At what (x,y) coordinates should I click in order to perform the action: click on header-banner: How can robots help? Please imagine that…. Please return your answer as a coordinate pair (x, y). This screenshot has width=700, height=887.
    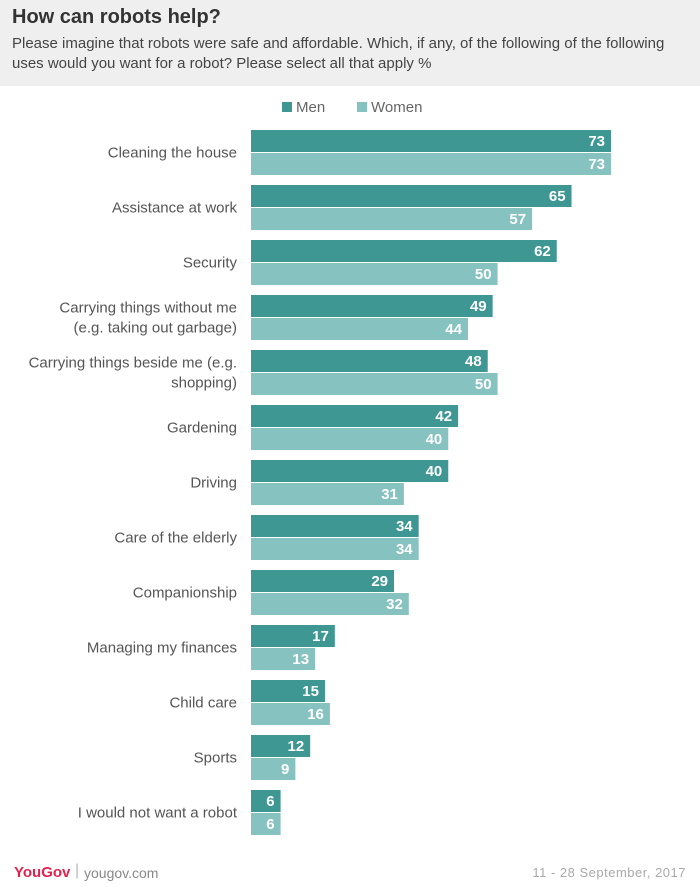
    Looking at the image, I should click on (350, 43).